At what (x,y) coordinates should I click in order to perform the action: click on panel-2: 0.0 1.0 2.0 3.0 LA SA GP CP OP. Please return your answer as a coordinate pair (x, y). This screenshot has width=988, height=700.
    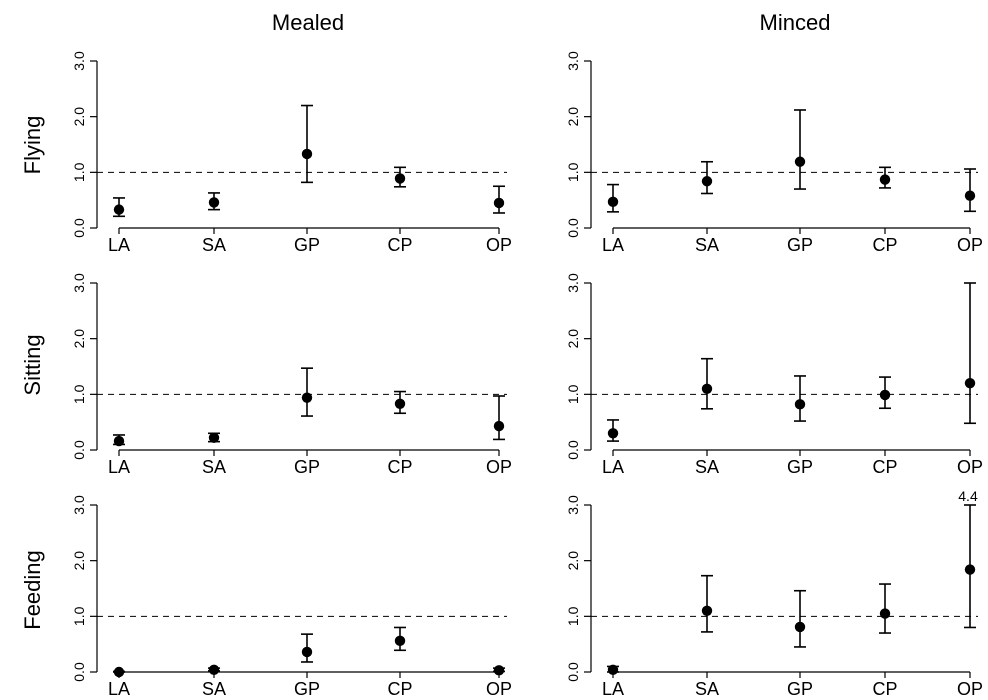
    Looking at the image, I should click on (291, 375).